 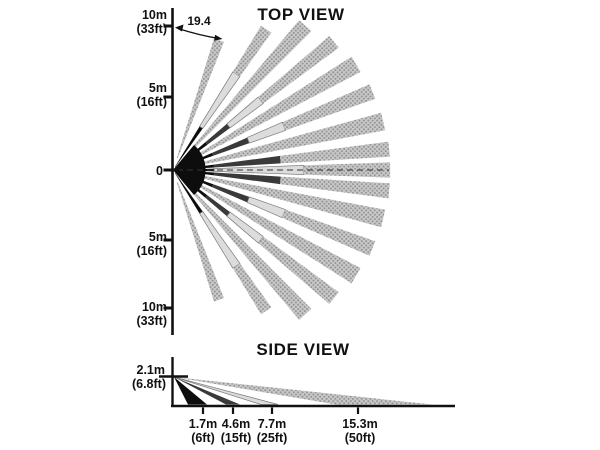 What do you see at coordinates (272, 438) in the screenshot?
I see `floor-sublabel-25ft: (25ft)` at bounding box center [272, 438].